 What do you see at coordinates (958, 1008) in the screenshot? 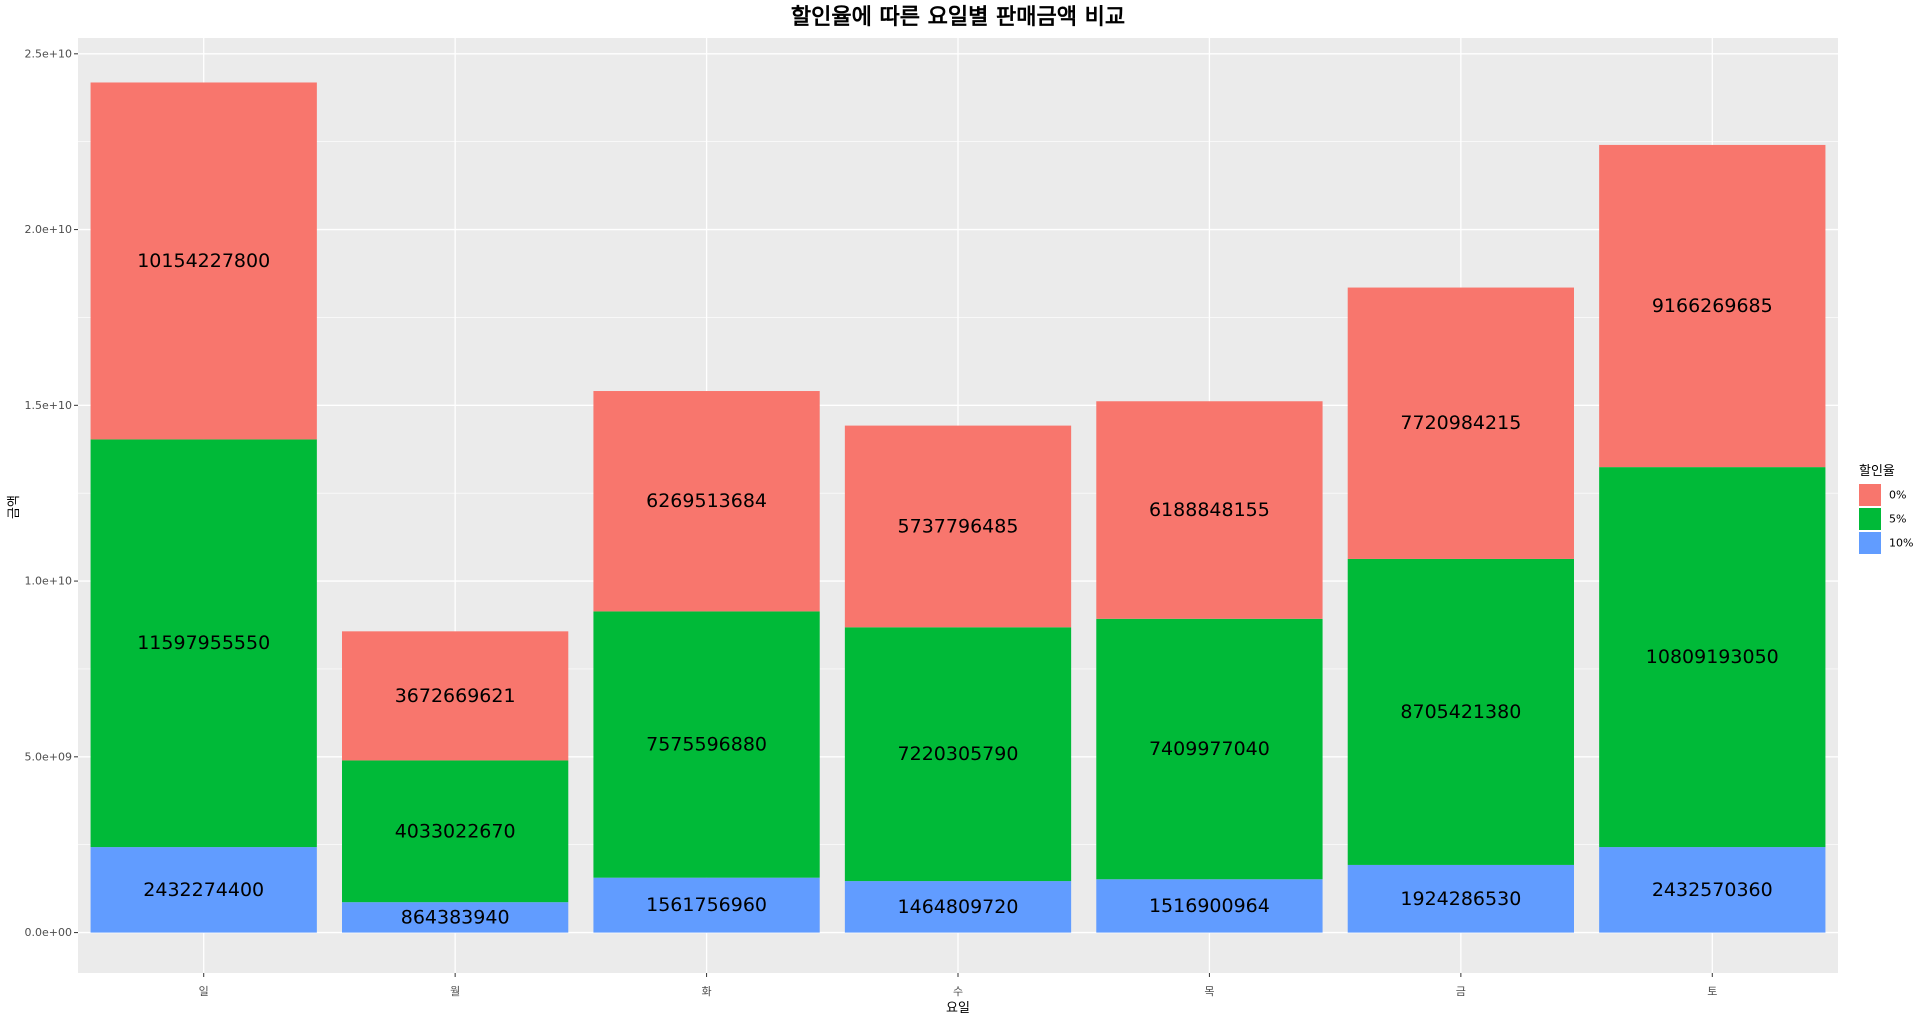
I see `x-axis-title: 요일` at bounding box center [958, 1008].